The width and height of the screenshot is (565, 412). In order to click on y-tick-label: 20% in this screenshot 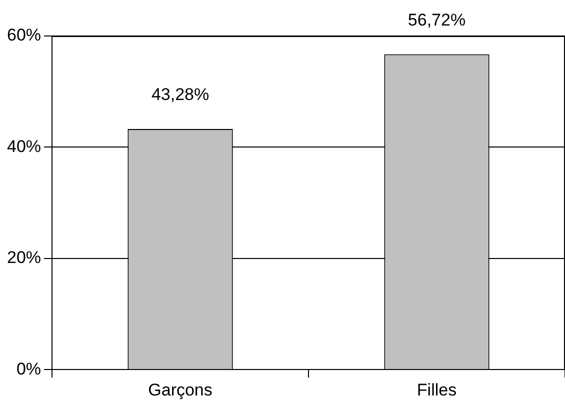, I will do `click(24, 258)`.